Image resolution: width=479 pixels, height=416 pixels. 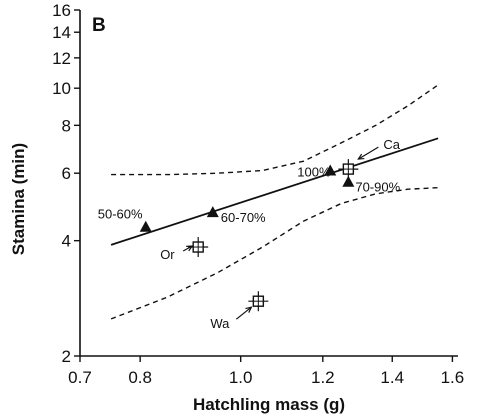 What do you see at coordinates (243, 217) in the screenshot?
I see `triangle-point-label: 60-70%` at bounding box center [243, 217].